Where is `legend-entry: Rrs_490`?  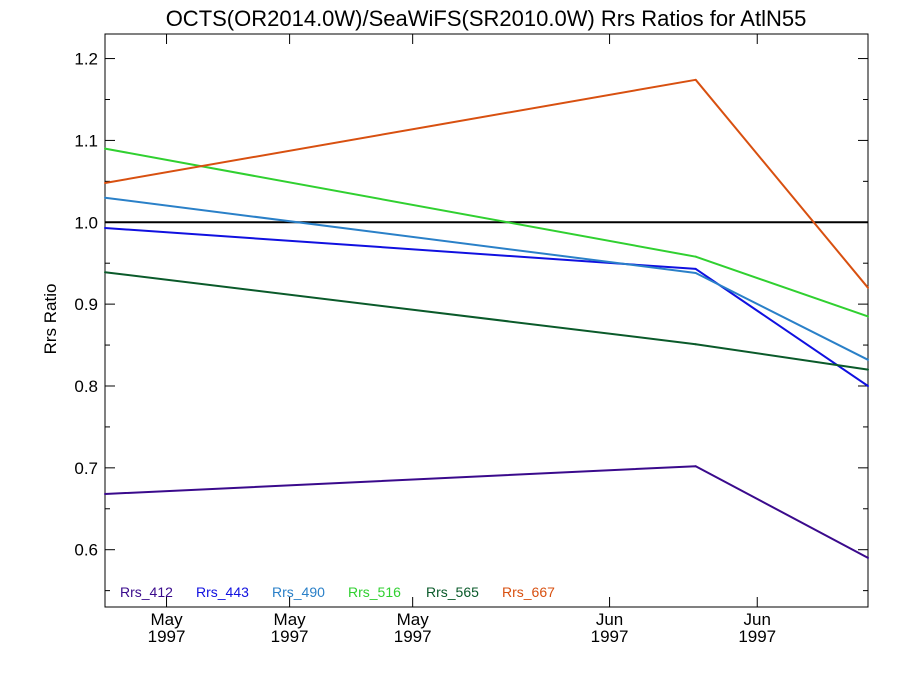
legend-entry: Rrs_490 is located at coordinates (298, 592).